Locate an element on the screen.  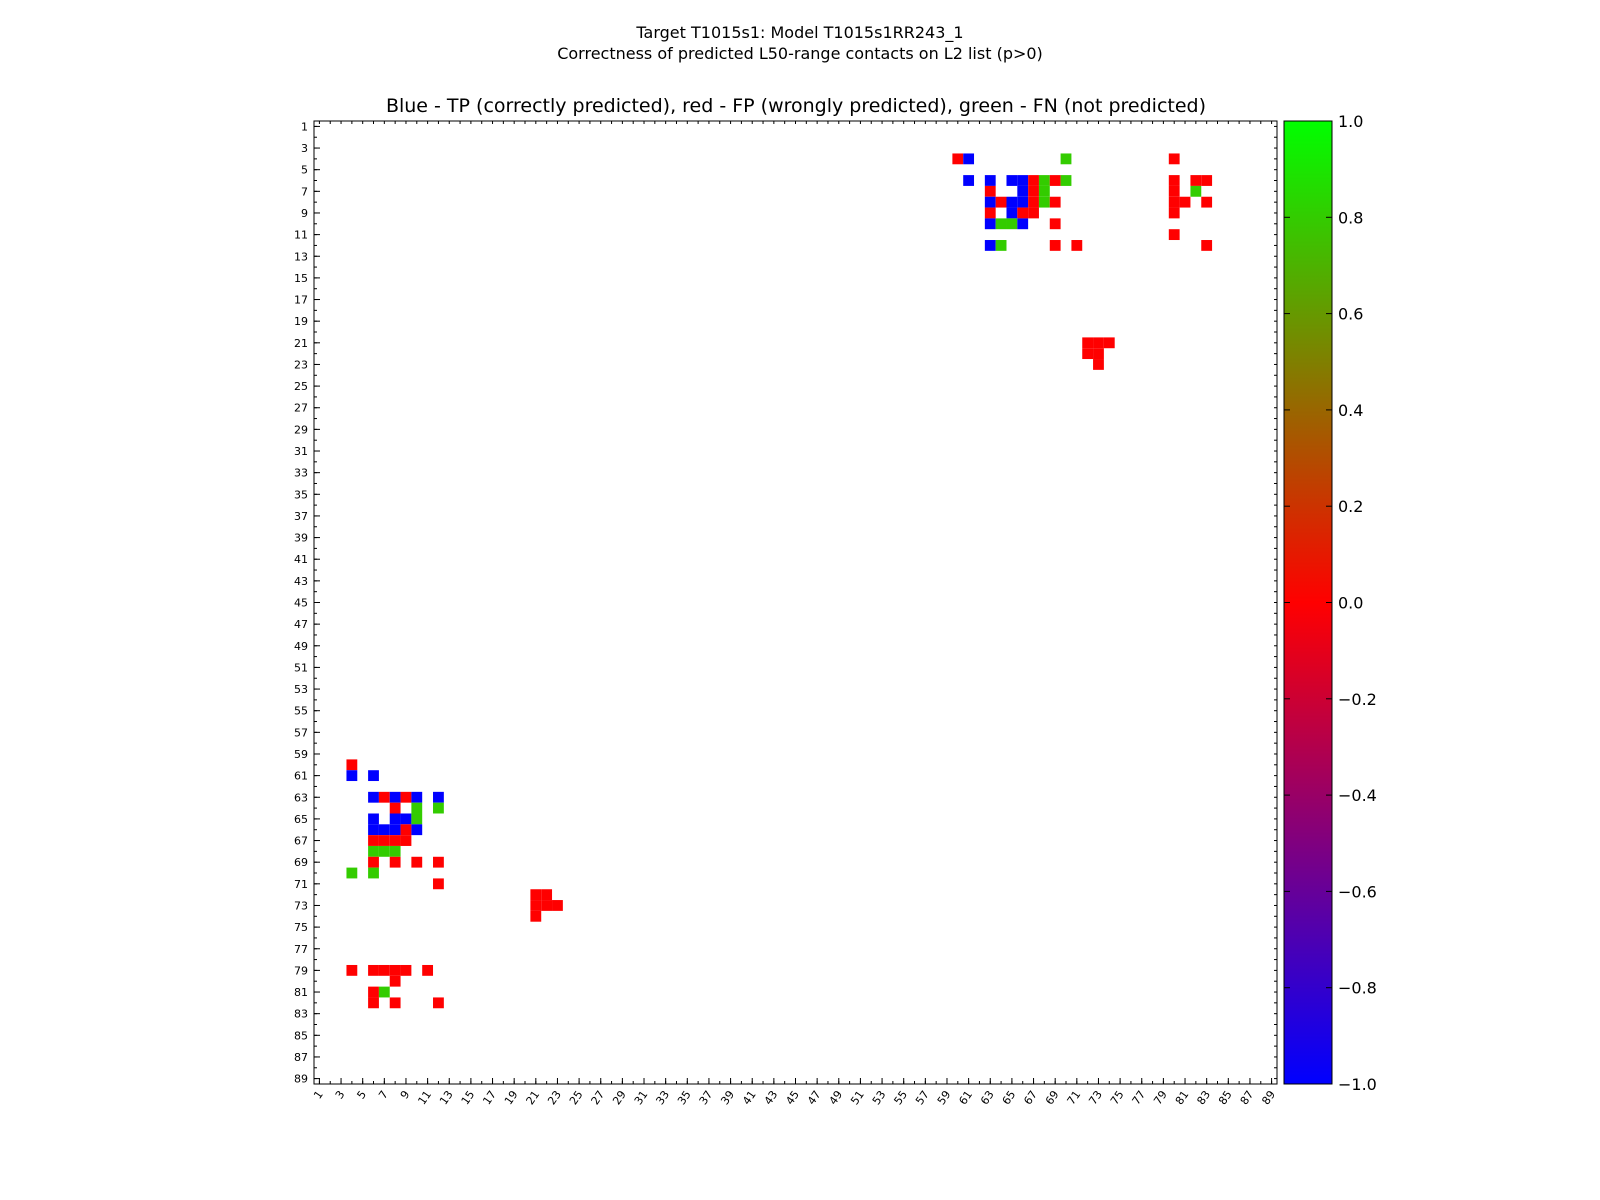
x-tick-label: 19 is located at coordinates (511, 1097).